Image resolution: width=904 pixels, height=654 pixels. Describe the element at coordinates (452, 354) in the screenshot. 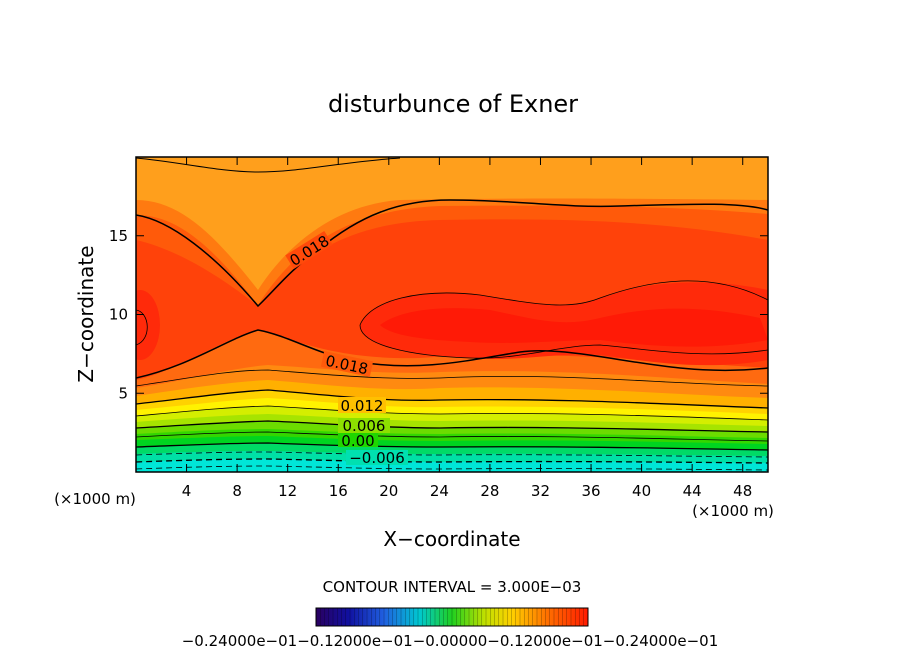

I see `contour-line-018-lower` at that location.